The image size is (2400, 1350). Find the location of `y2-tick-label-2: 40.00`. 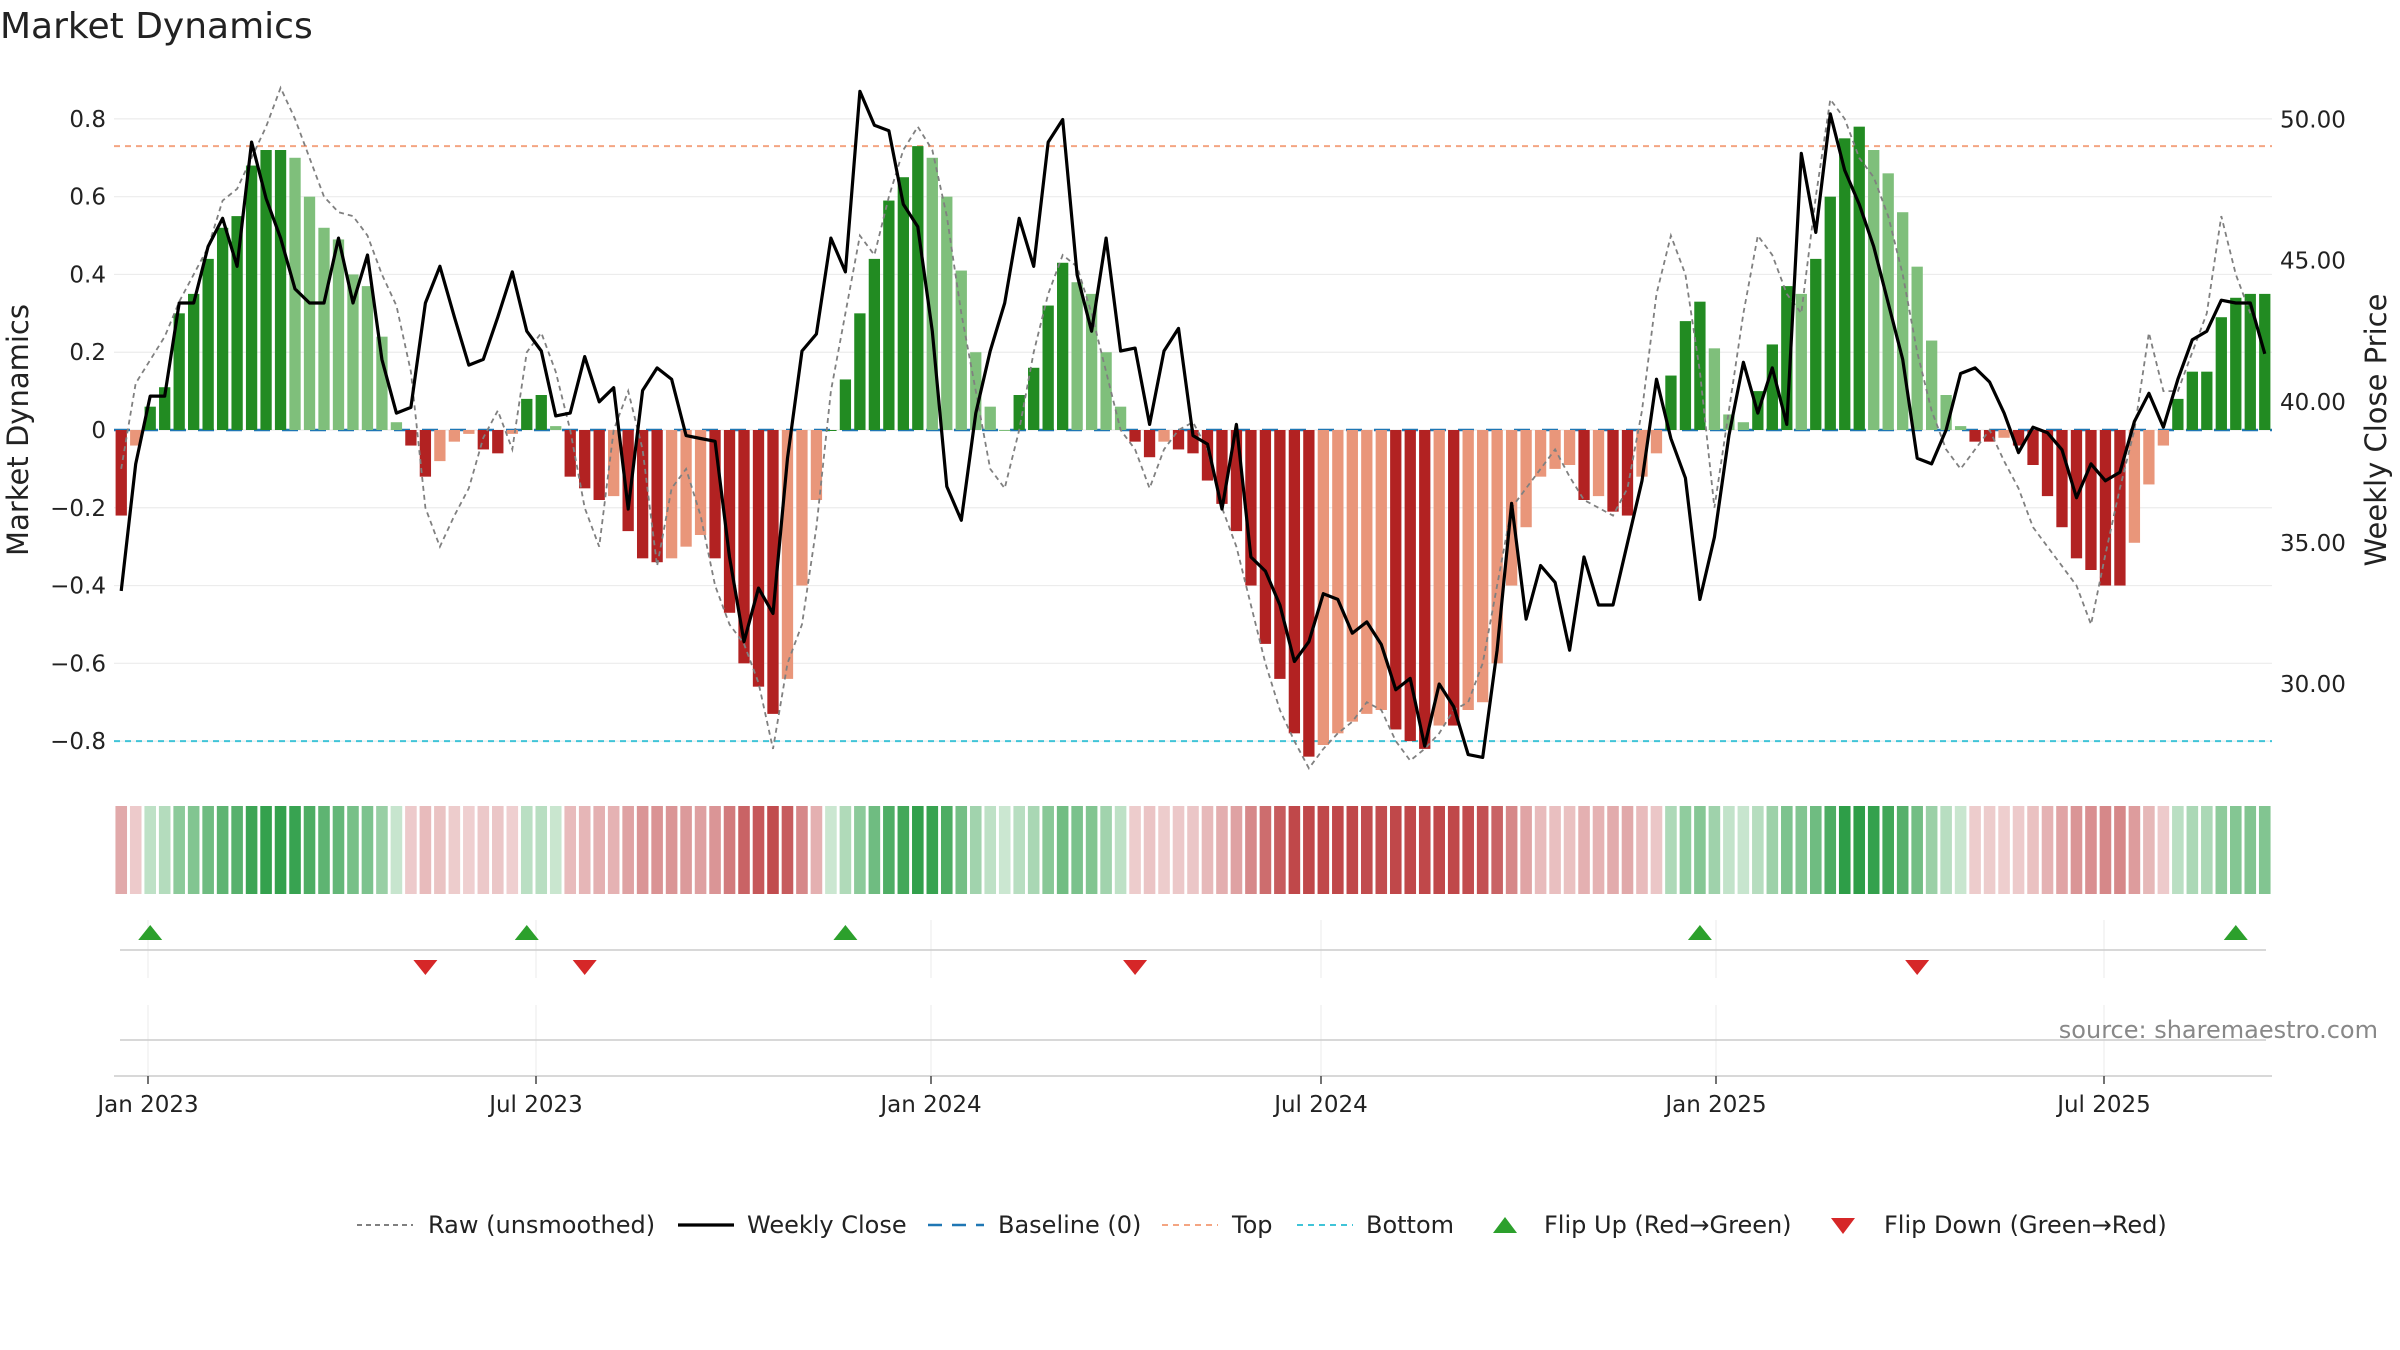

y2-tick-label-2: 40.00 is located at coordinates (2313, 403).